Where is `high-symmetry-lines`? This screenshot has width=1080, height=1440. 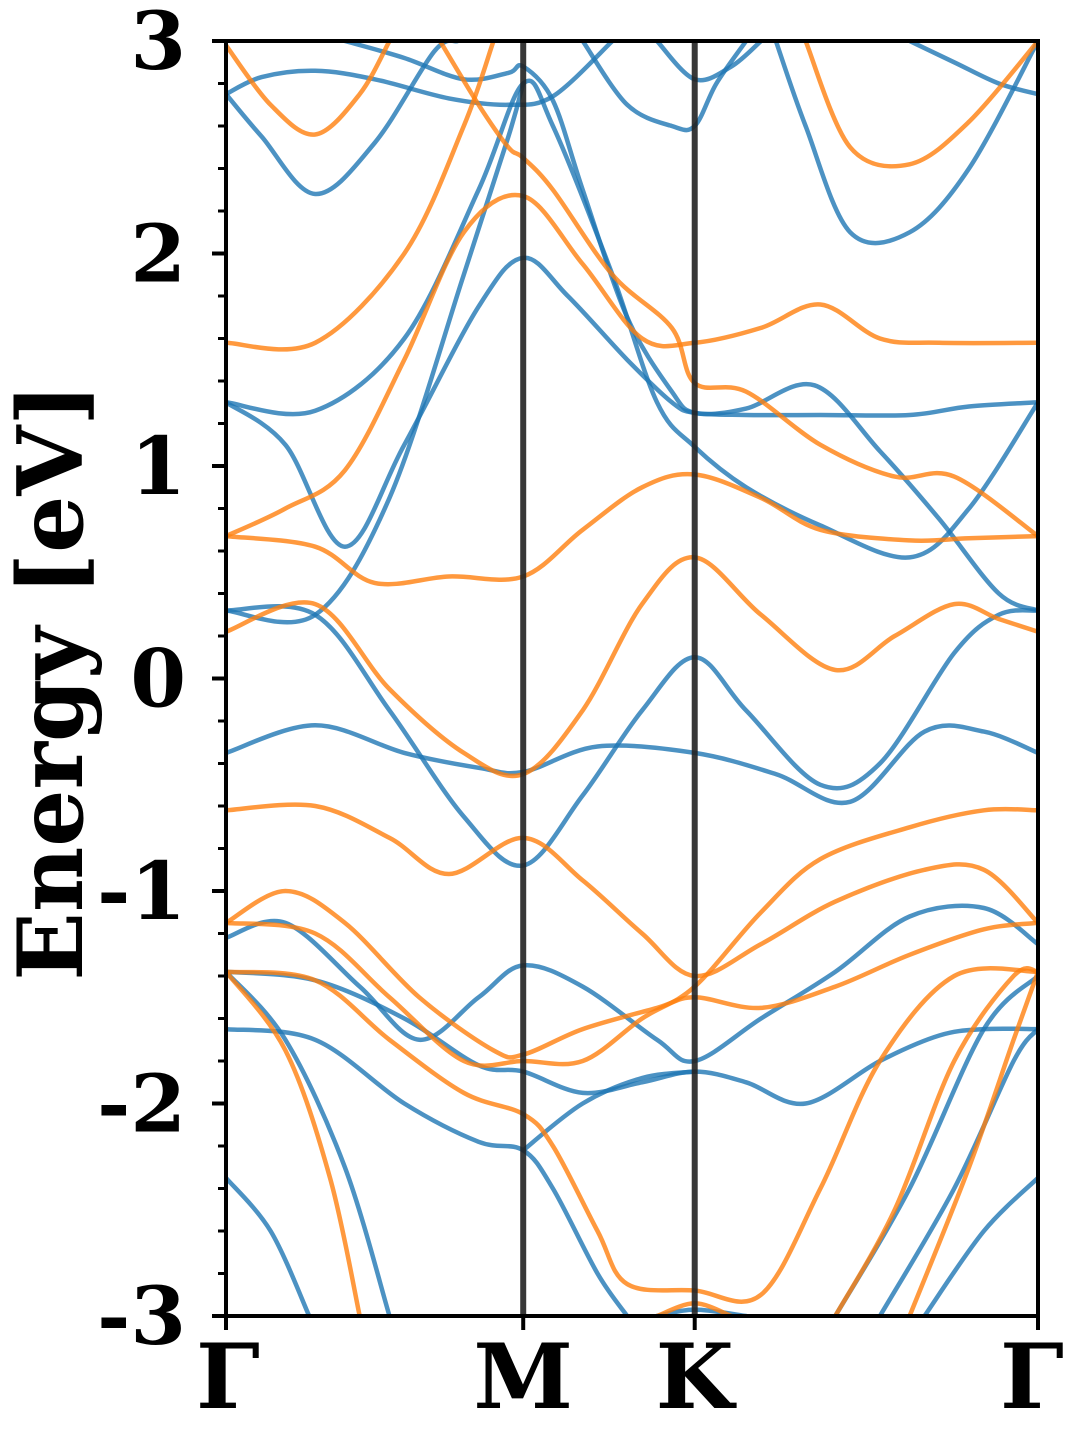
high-symmetry-lines is located at coordinates (609, 678).